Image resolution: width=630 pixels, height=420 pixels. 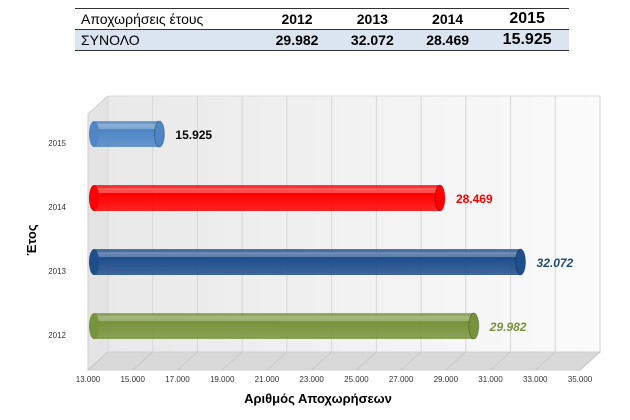 I want to click on y-axis-title: Έτος, so click(x=31, y=239).